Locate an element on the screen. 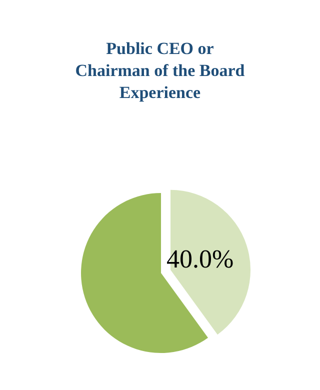 This screenshot has height=390, width=320. data-label: 40.0% is located at coordinates (200, 259).